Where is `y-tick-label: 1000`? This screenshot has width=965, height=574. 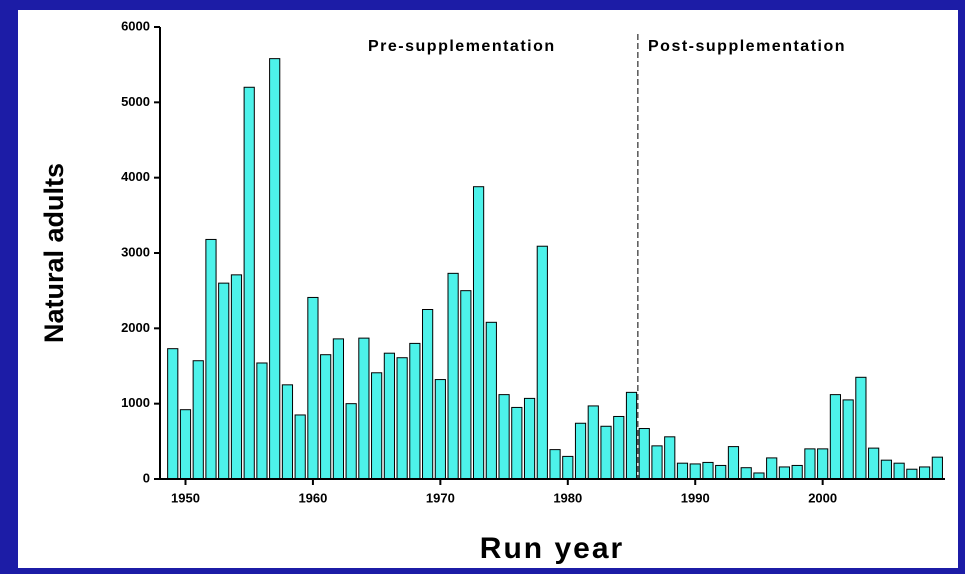 y-tick-label: 1000 is located at coordinates (135, 402).